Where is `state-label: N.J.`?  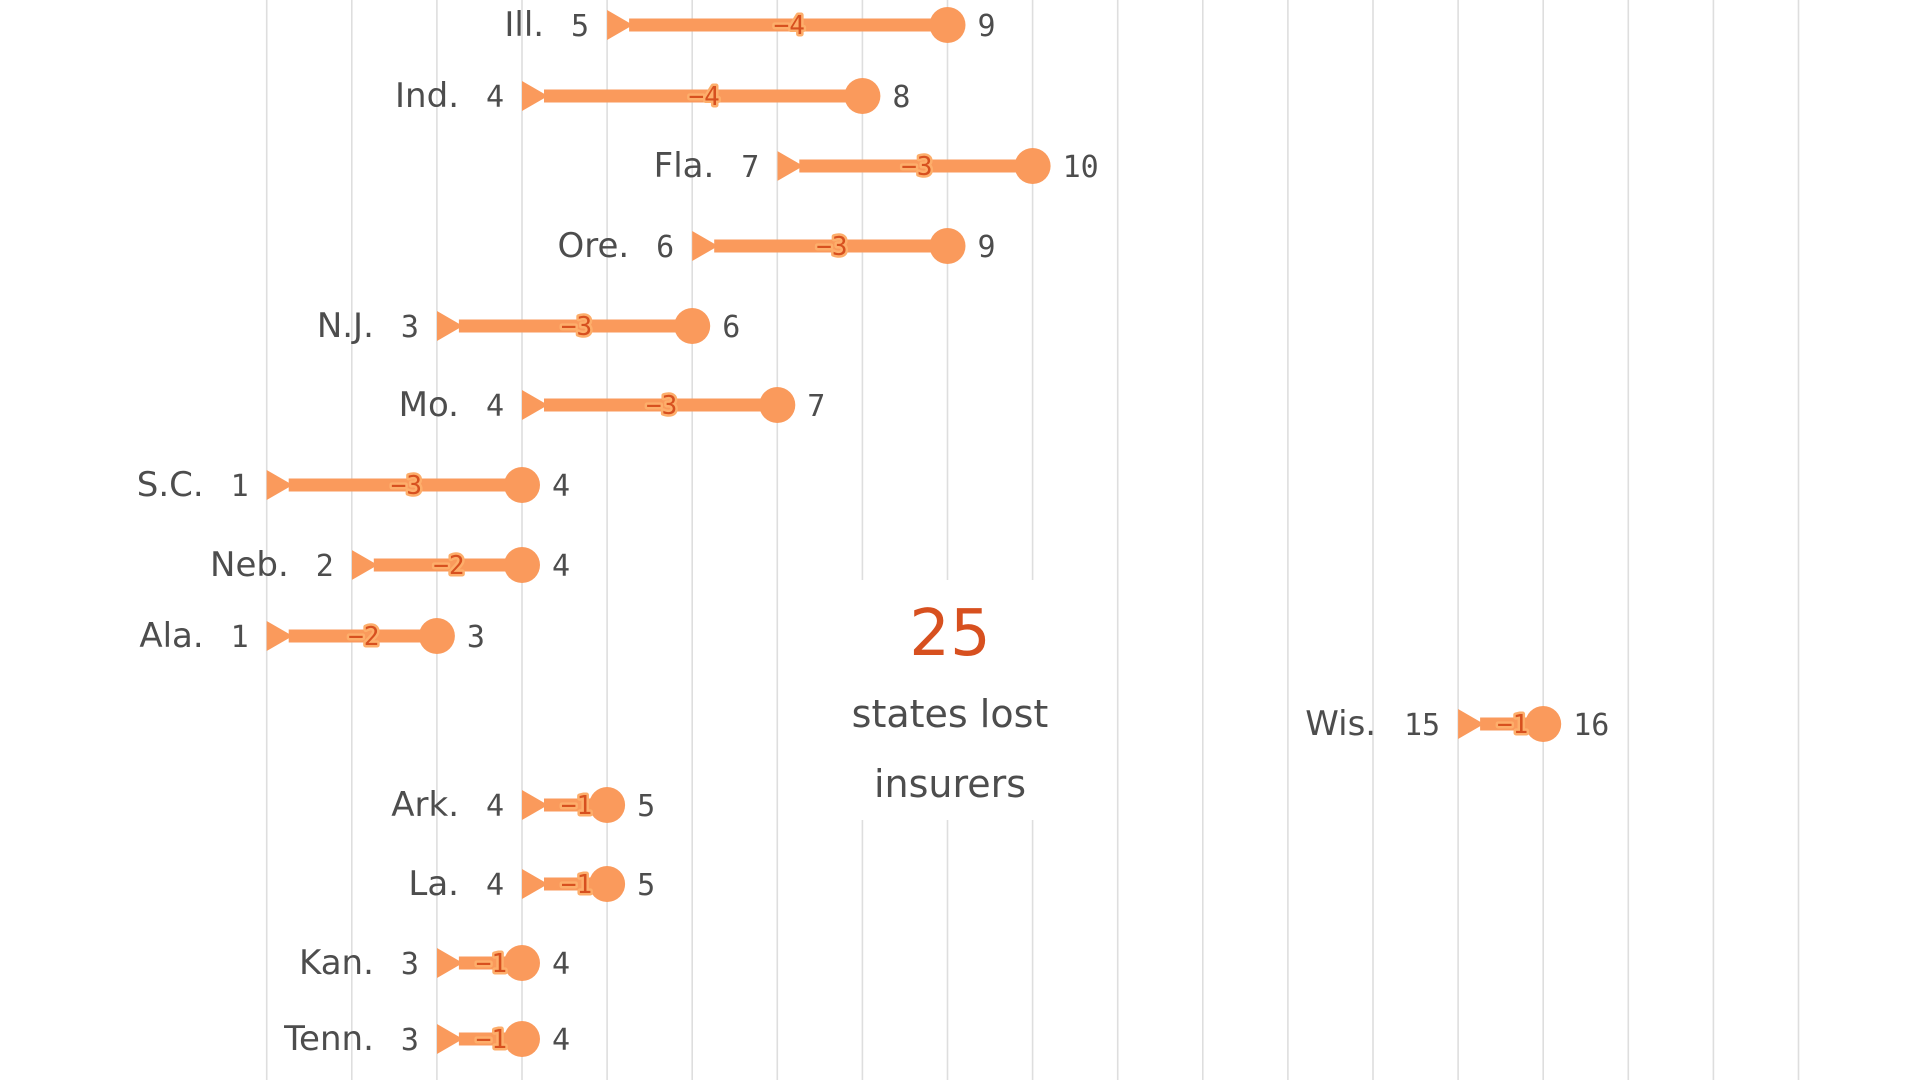 state-label: N.J. is located at coordinates (345, 326).